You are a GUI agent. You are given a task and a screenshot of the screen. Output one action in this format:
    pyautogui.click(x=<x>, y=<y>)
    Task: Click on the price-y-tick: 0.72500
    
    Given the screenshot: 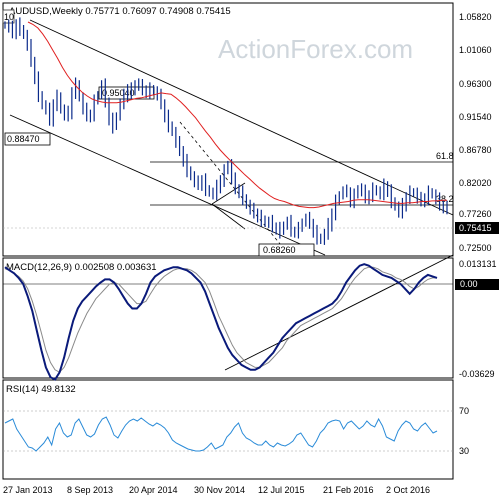 What is the action you would take?
    pyautogui.click(x=475, y=248)
    